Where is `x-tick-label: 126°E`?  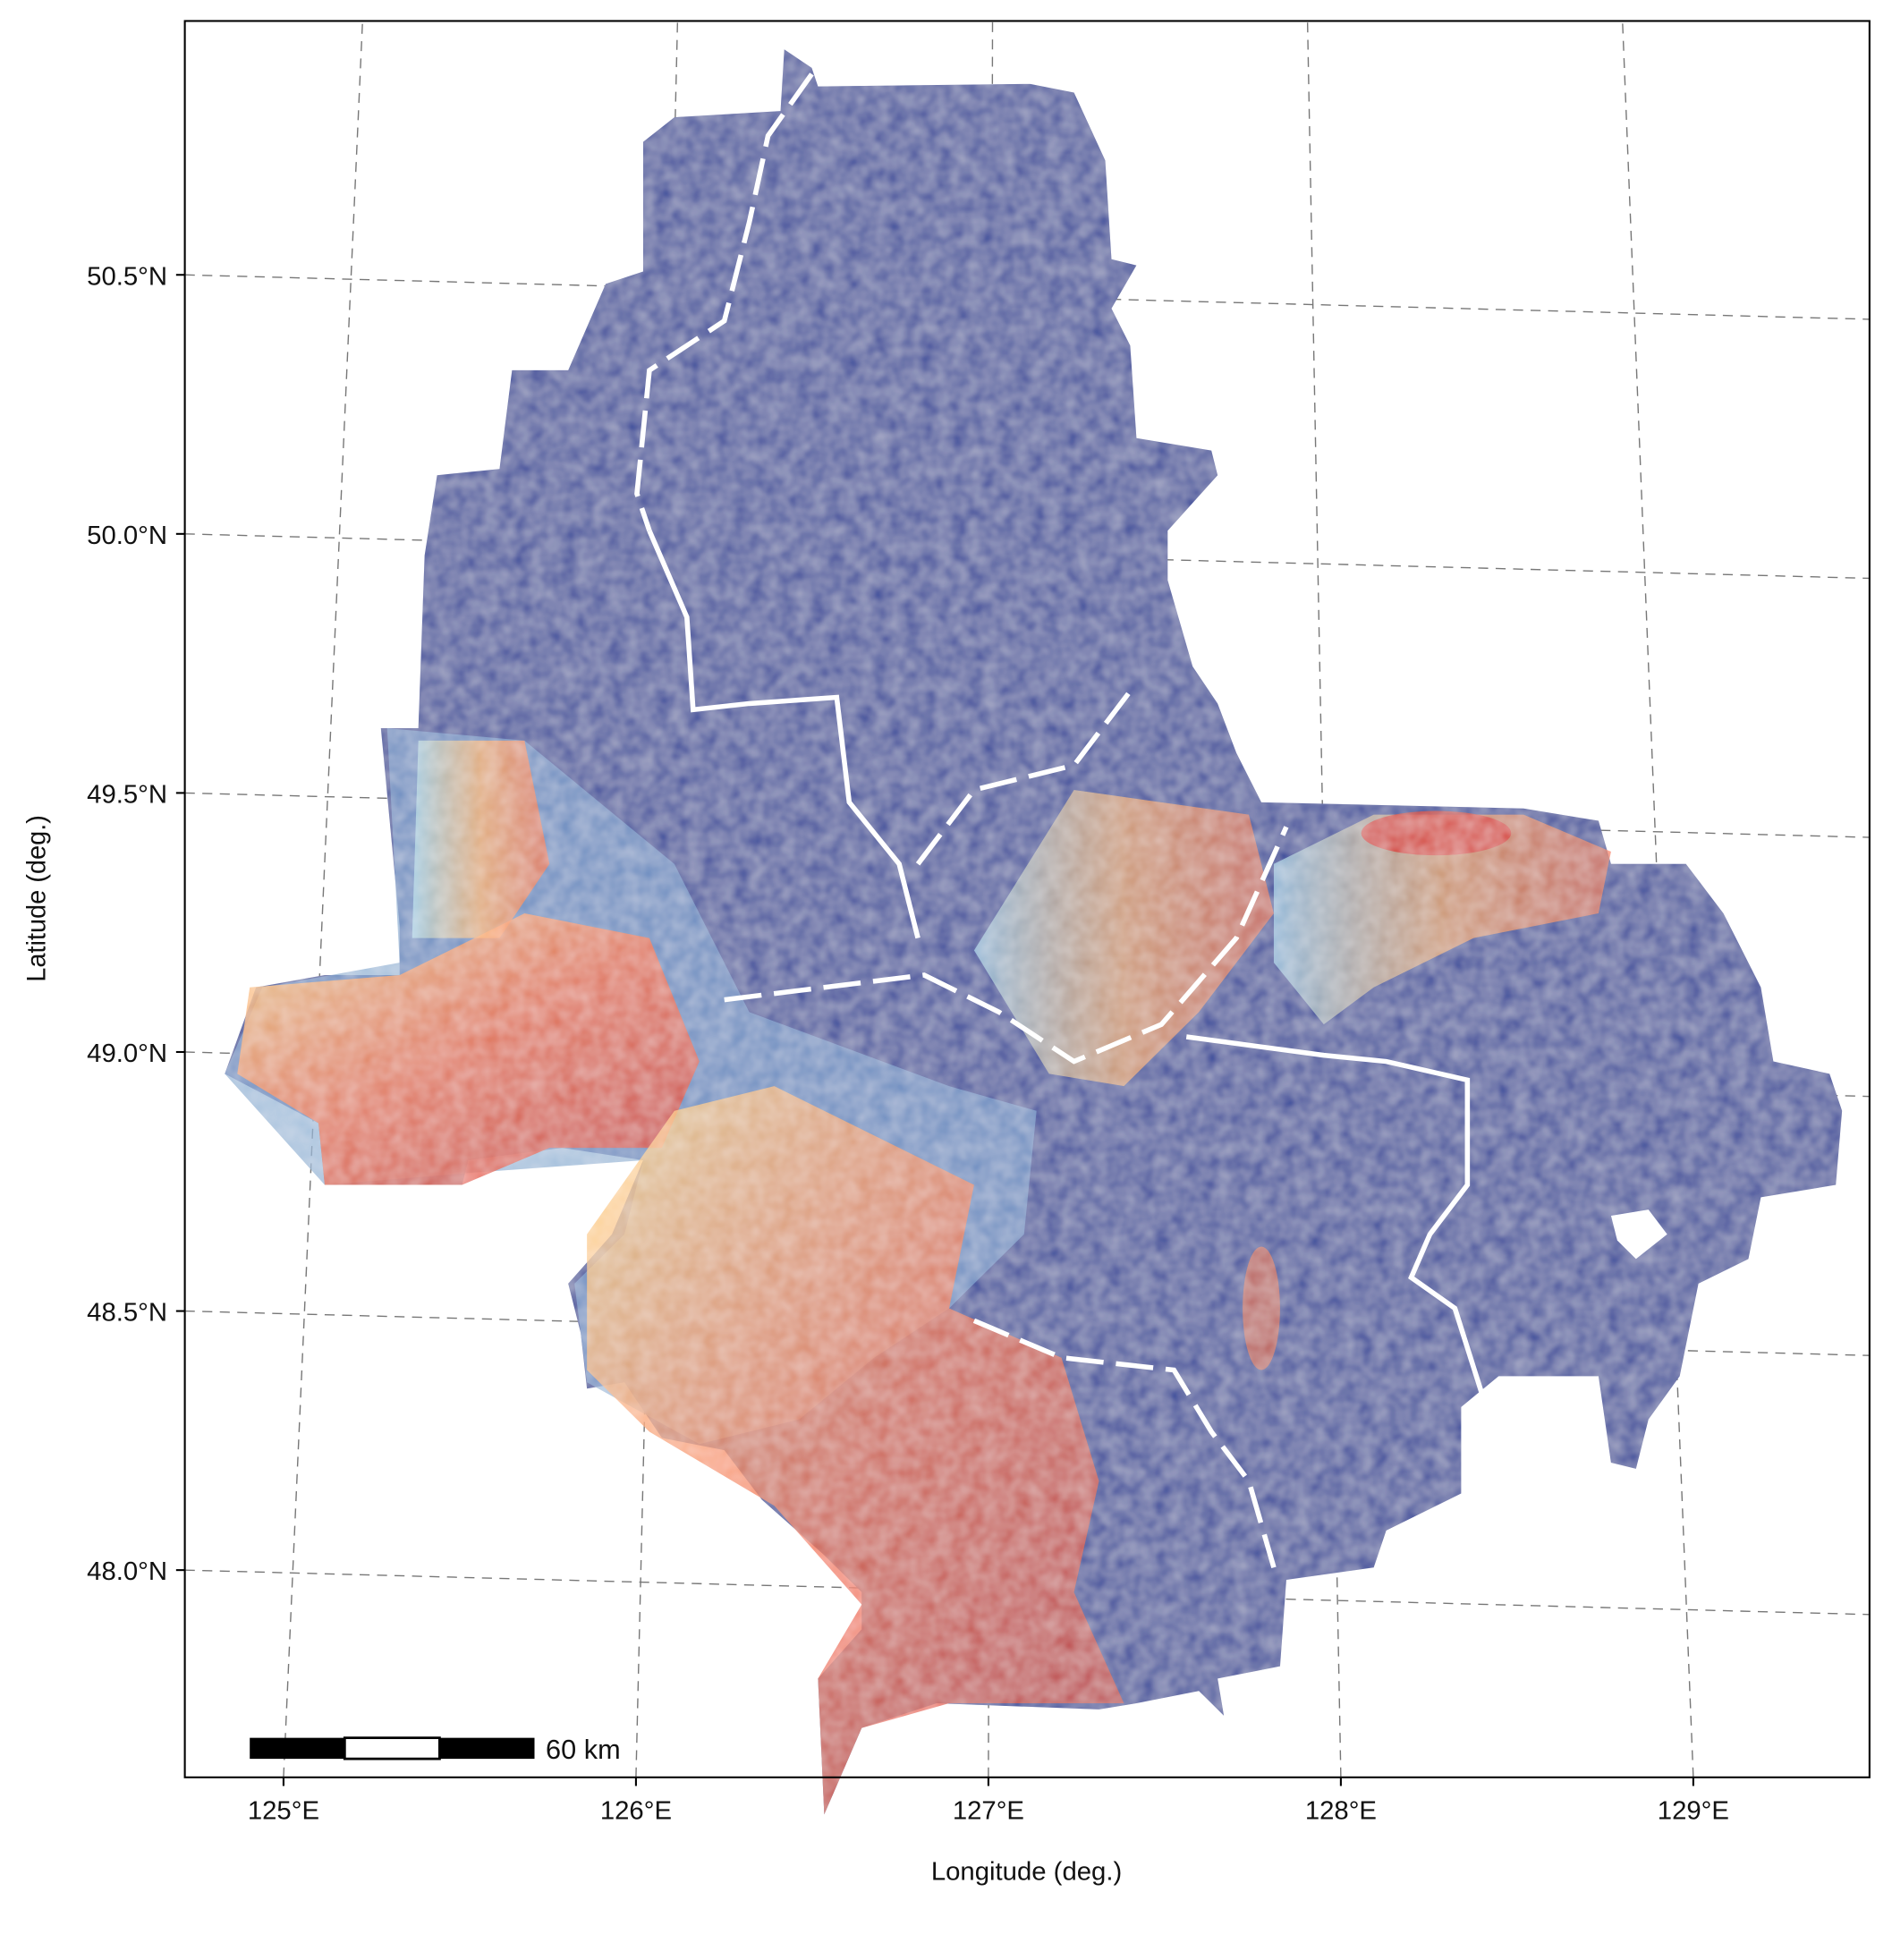 x-tick-label: 126°E is located at coordinates (636, 1811).